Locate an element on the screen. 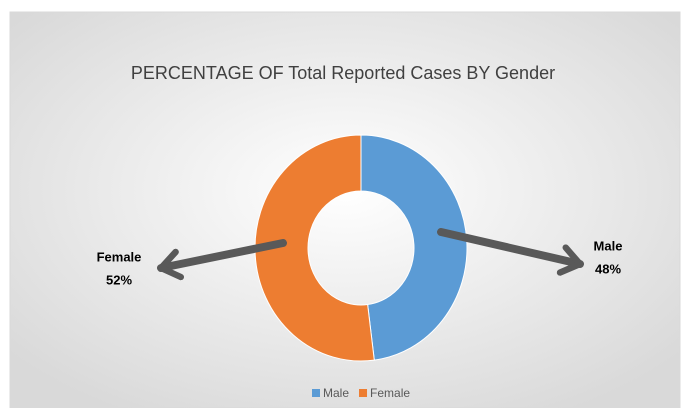  data-labels: Male 48% Female 52% is located at coordinates (360, 262).